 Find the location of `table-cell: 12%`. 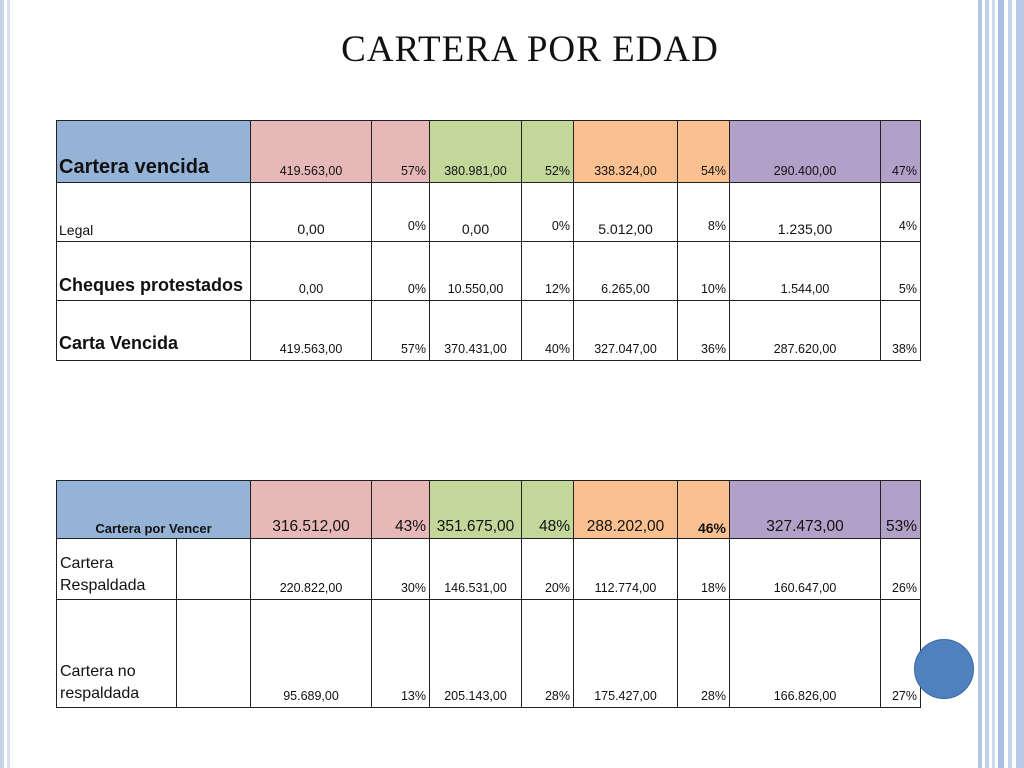

table-cell: 12% is located at coordinates (547, 271).